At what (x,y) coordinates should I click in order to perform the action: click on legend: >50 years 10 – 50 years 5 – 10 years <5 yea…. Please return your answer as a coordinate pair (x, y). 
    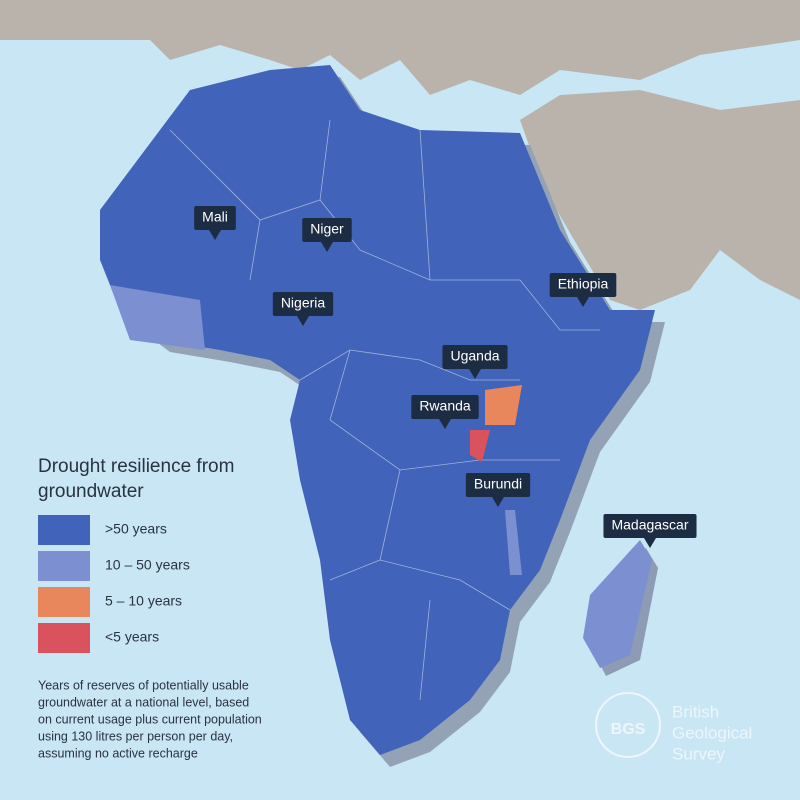
    Looking at the image, I should click on (114, 584).